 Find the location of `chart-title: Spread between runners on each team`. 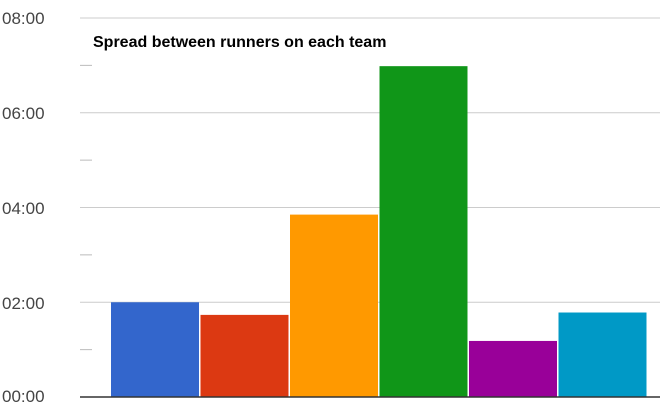

chart-title: Spread between runners on each team is located at coordinates (239, 42).